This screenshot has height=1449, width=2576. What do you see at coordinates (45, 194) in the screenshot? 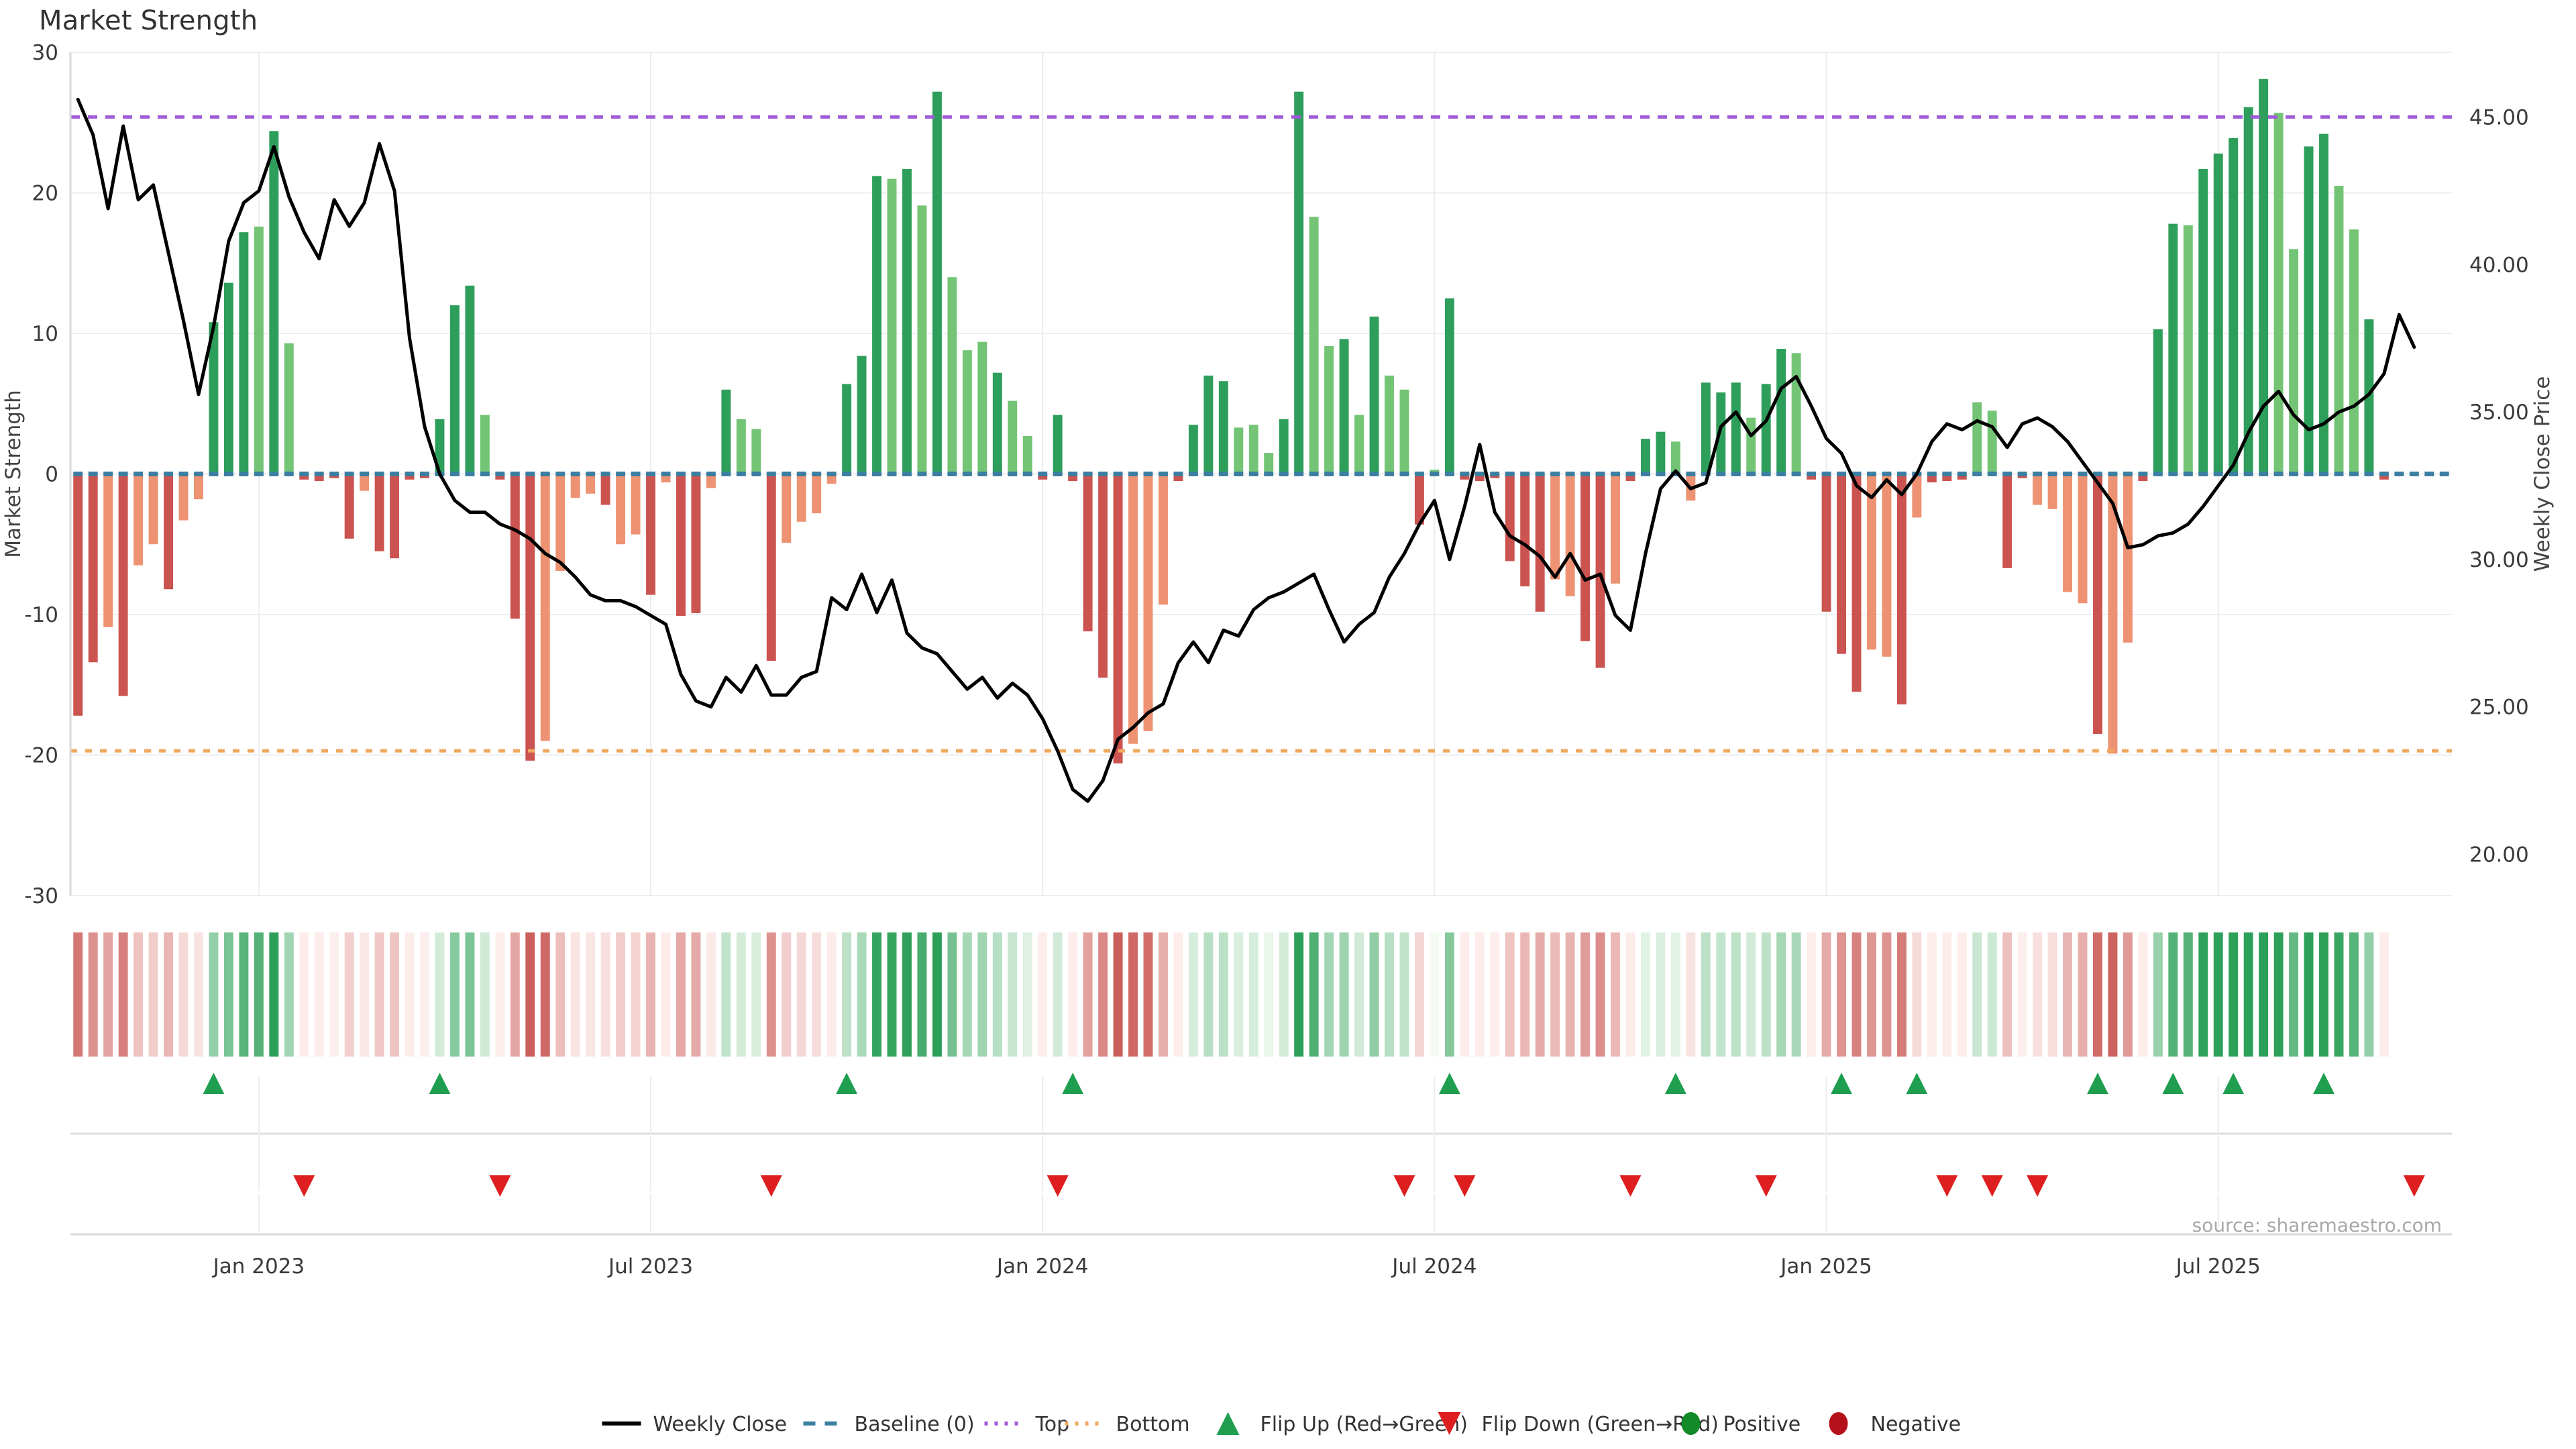
I see `left-tick-label: 20` at bounding box center [45, 194].